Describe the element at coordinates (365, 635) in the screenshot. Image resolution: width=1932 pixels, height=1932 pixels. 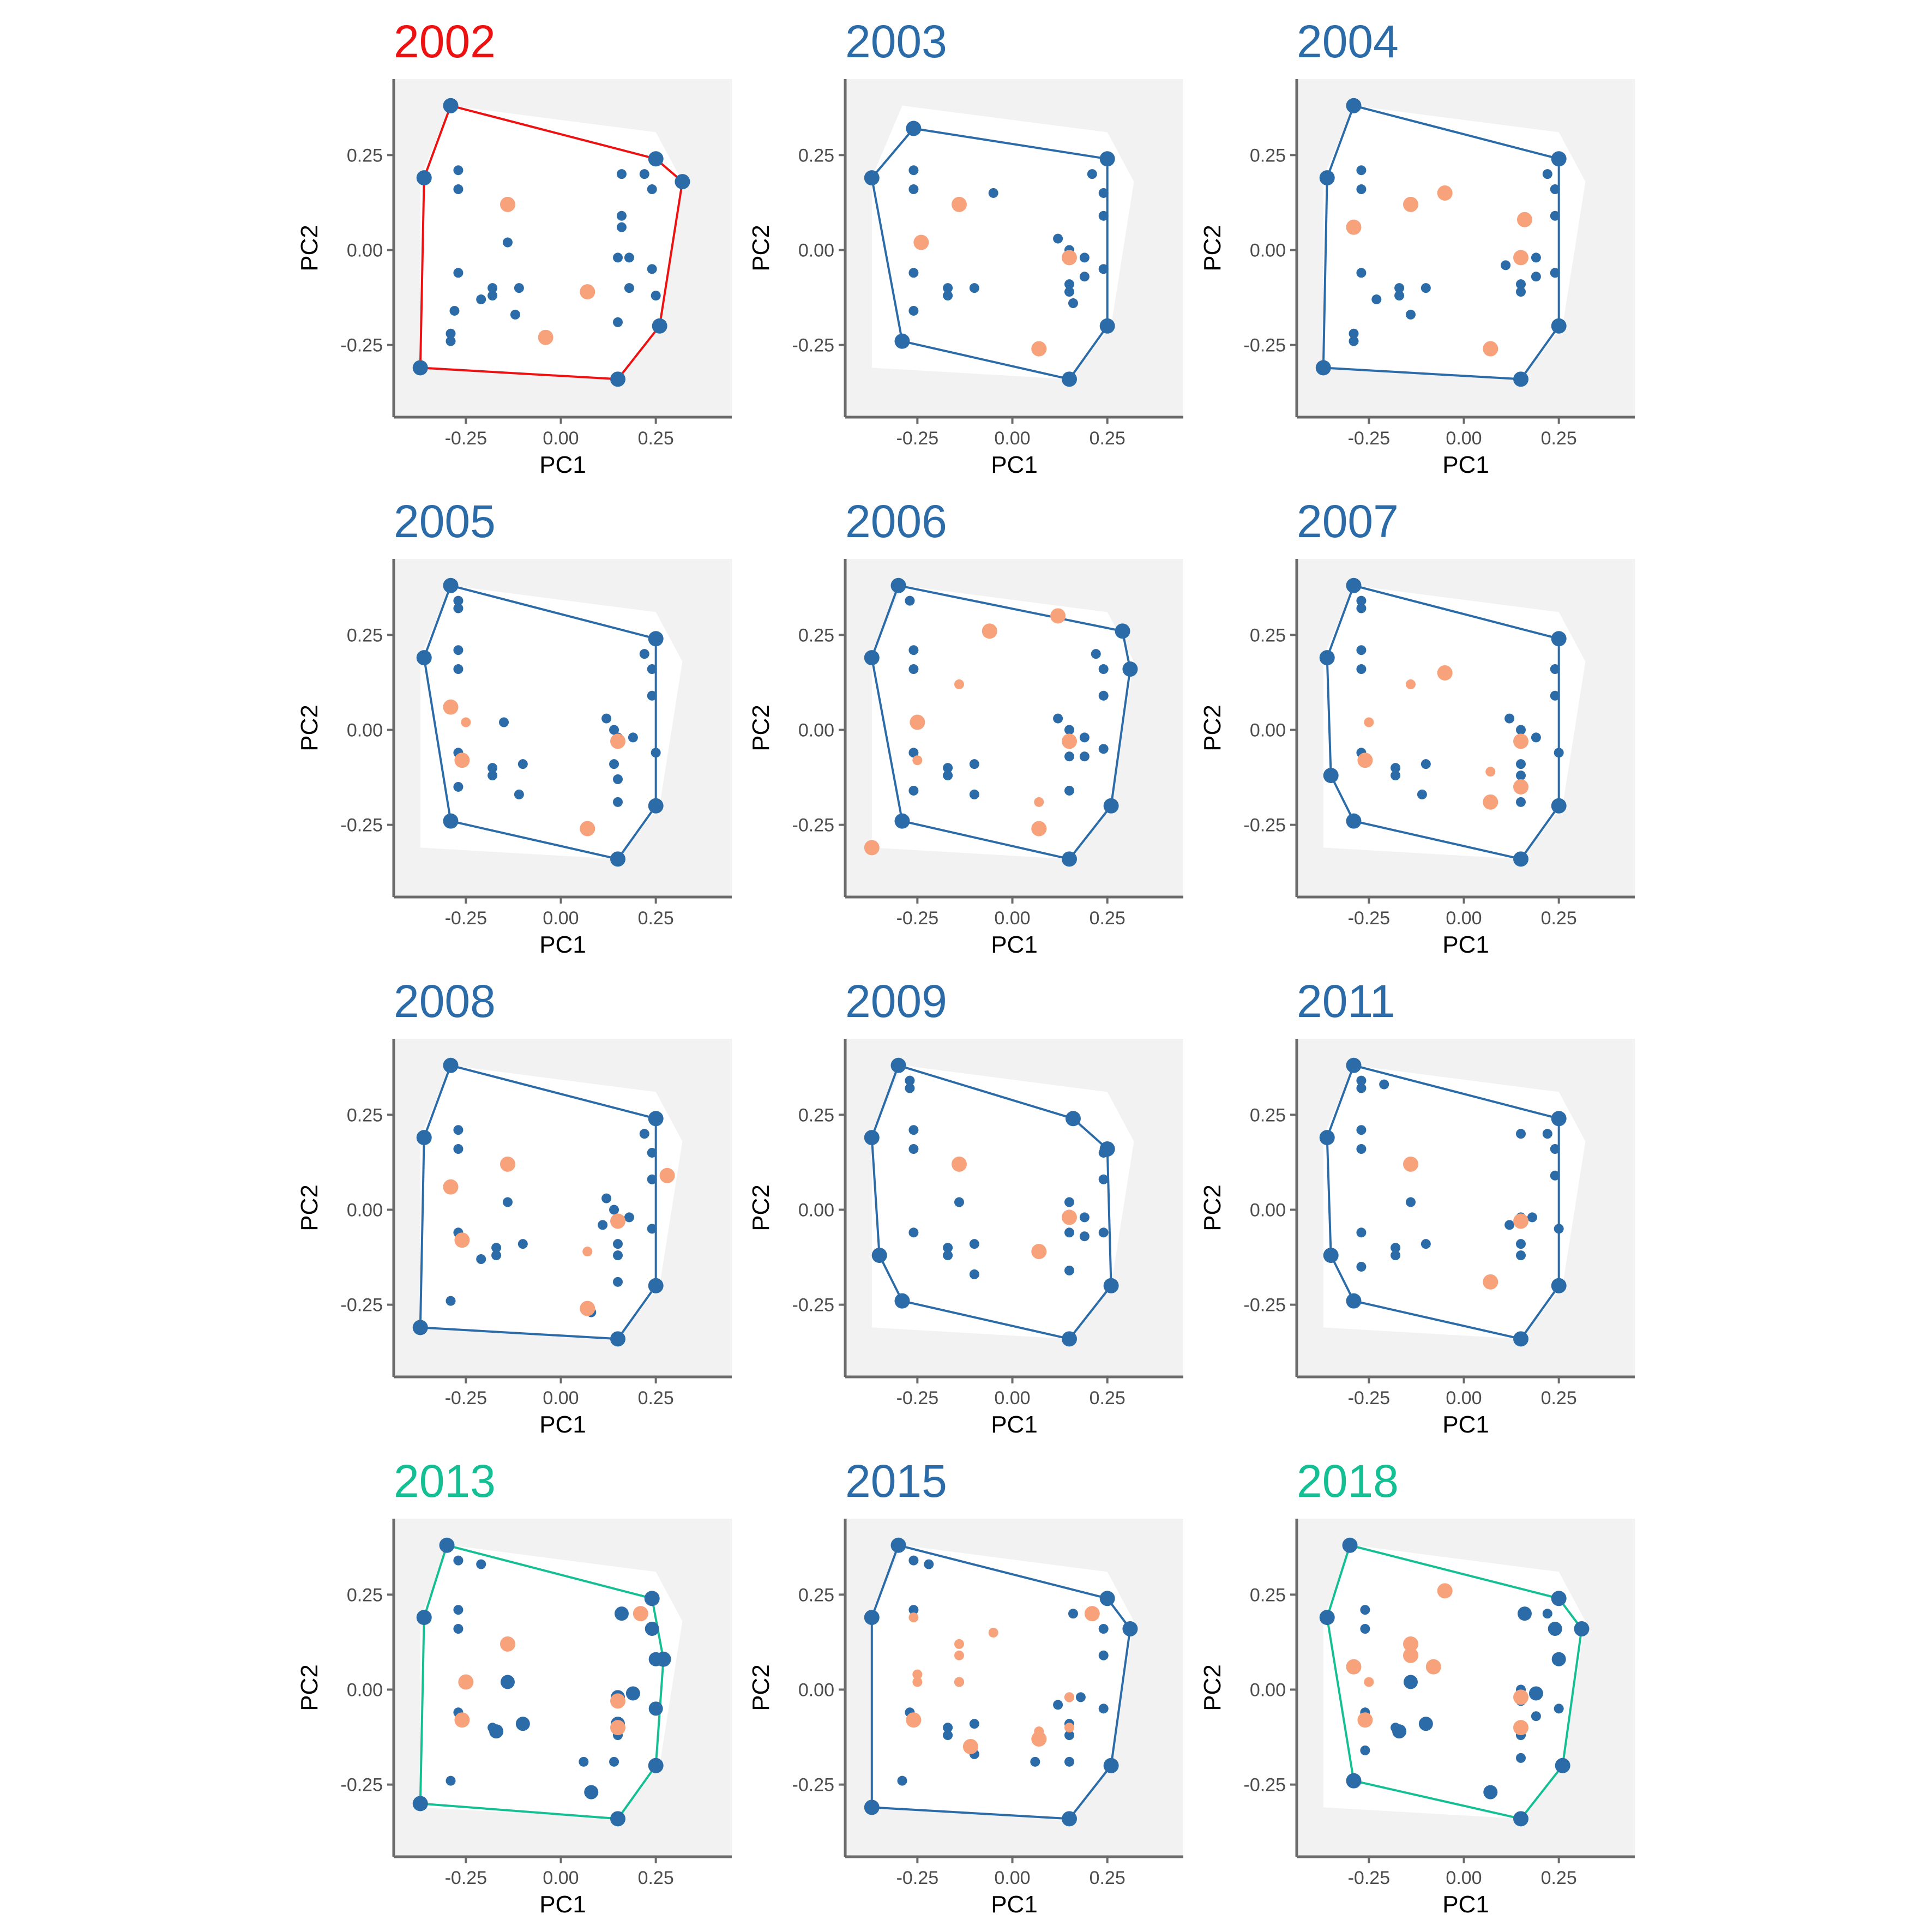
I see `y-tick-label: 0.25` at that location.